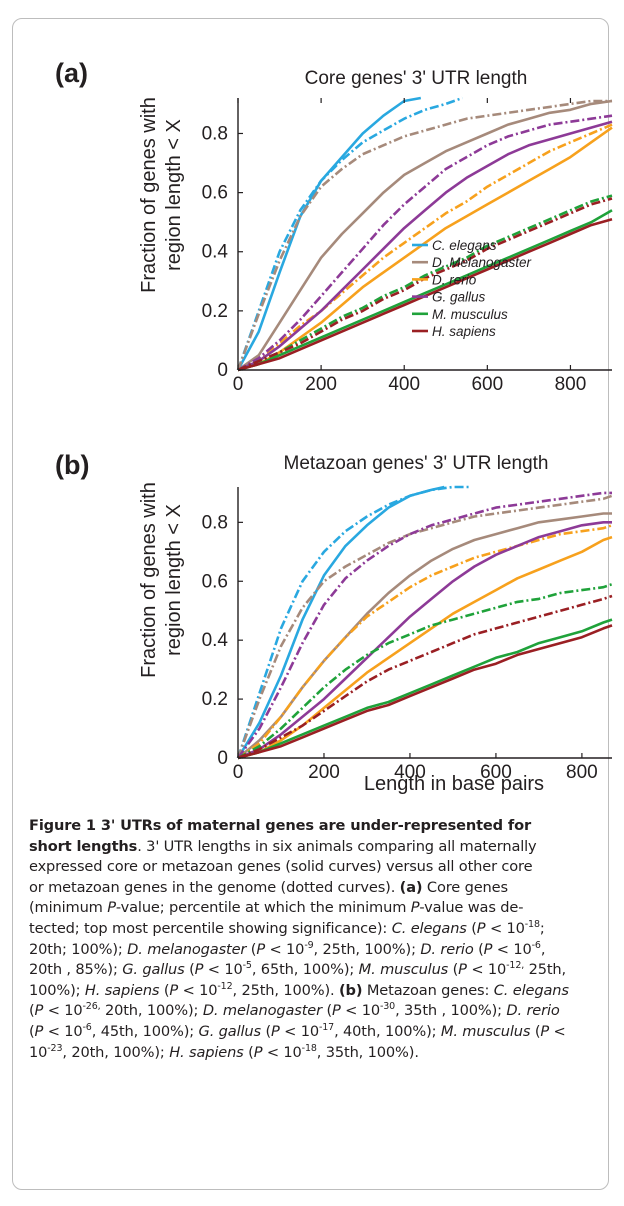 The width and height of the screenshot is (624, 1206). Describe the element at coordinates (351, 990) in the screenshot. I see `caption-segment: (b)` at that location.